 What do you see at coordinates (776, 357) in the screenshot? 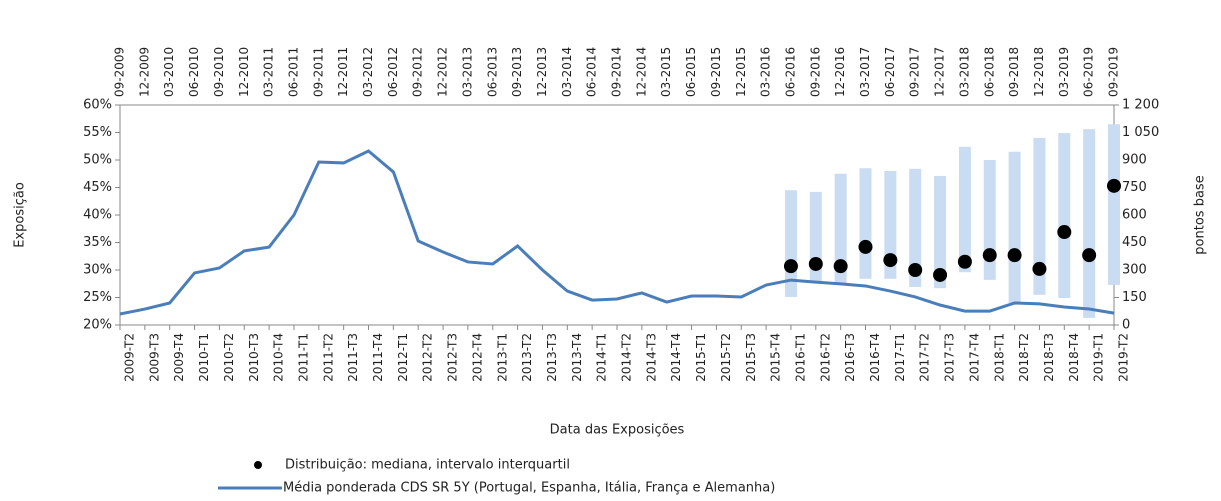
I see `x-tick-label: 2015-T4` at bounding box center [776, 357].